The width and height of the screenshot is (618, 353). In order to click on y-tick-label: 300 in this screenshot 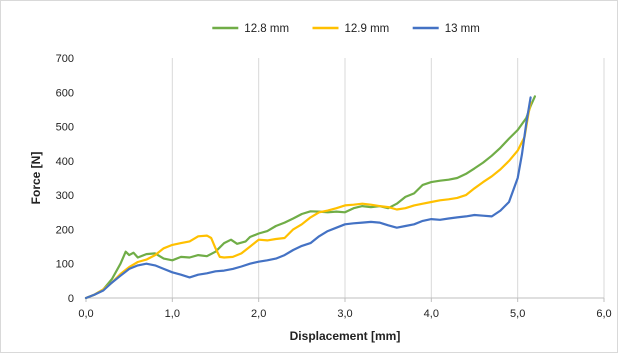, I will do `click(65, 196)`.